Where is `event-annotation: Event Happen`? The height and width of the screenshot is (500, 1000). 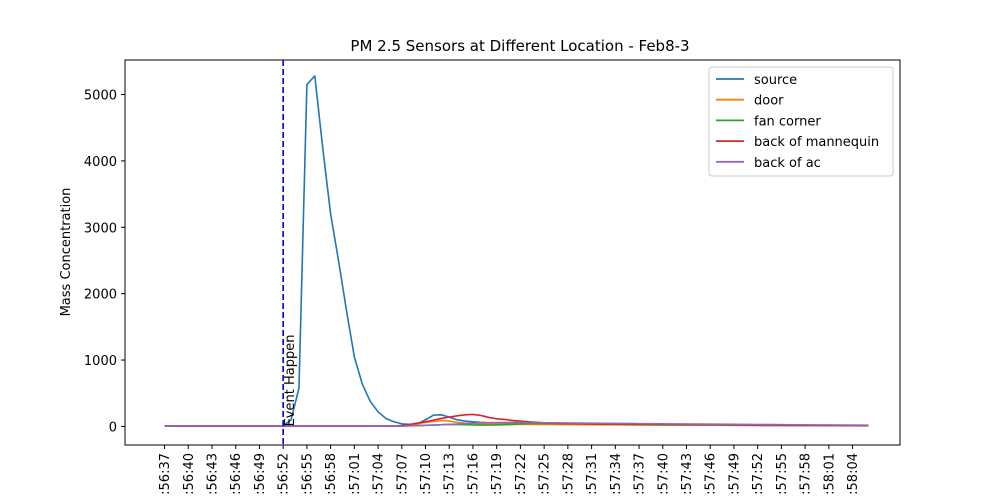
event-annotation: Event Happen is located at coordinates (290, 252).